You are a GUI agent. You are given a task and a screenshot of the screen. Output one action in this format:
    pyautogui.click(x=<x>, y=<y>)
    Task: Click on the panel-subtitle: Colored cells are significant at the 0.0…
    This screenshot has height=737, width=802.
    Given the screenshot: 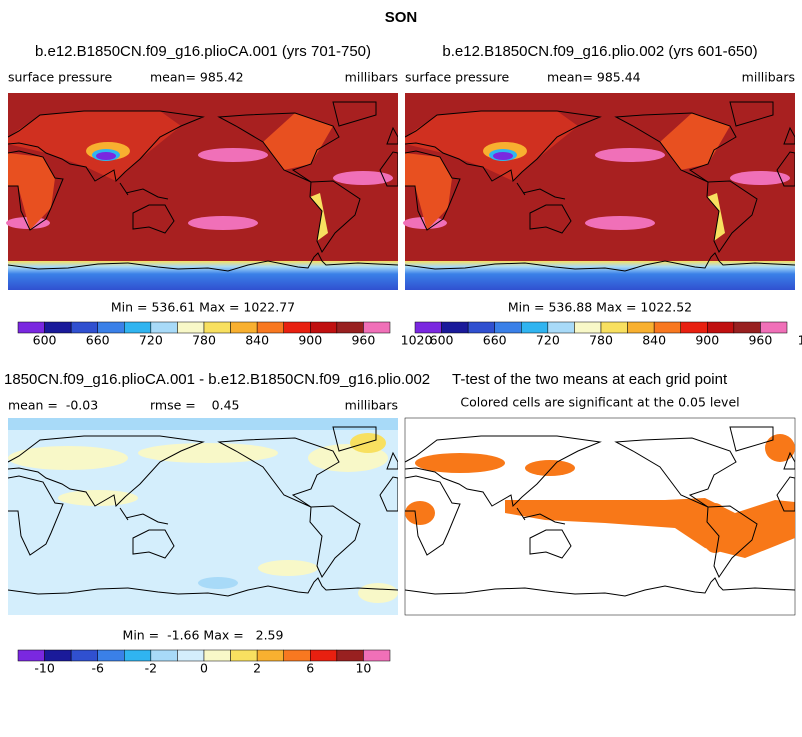 What is the action you would take?
    pyautogui.click(x=599, y=402)
    